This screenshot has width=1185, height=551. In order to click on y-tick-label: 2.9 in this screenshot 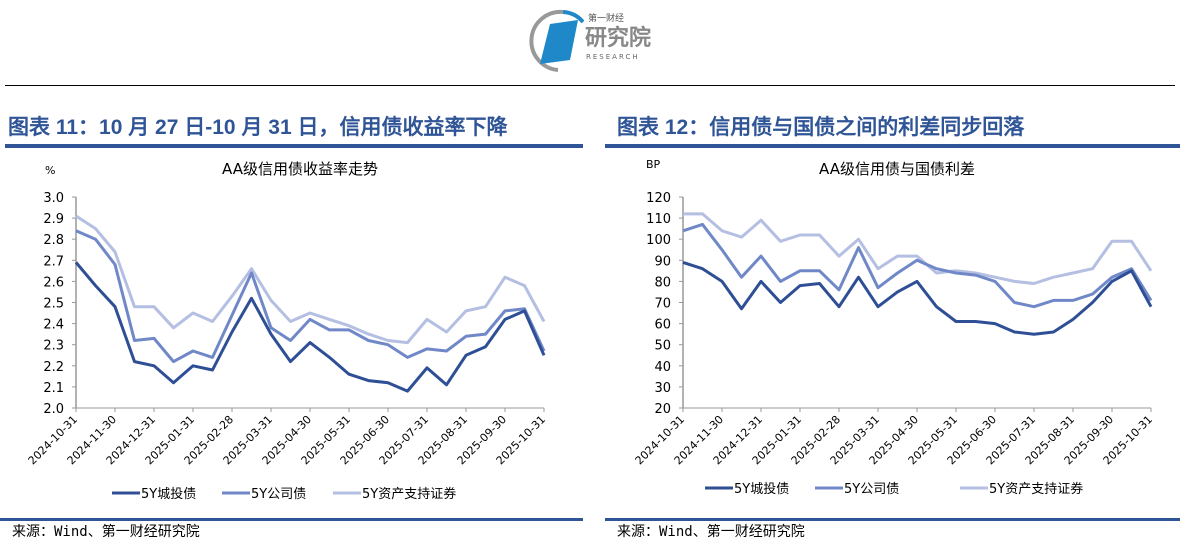, I will do `click(53, 219)`.